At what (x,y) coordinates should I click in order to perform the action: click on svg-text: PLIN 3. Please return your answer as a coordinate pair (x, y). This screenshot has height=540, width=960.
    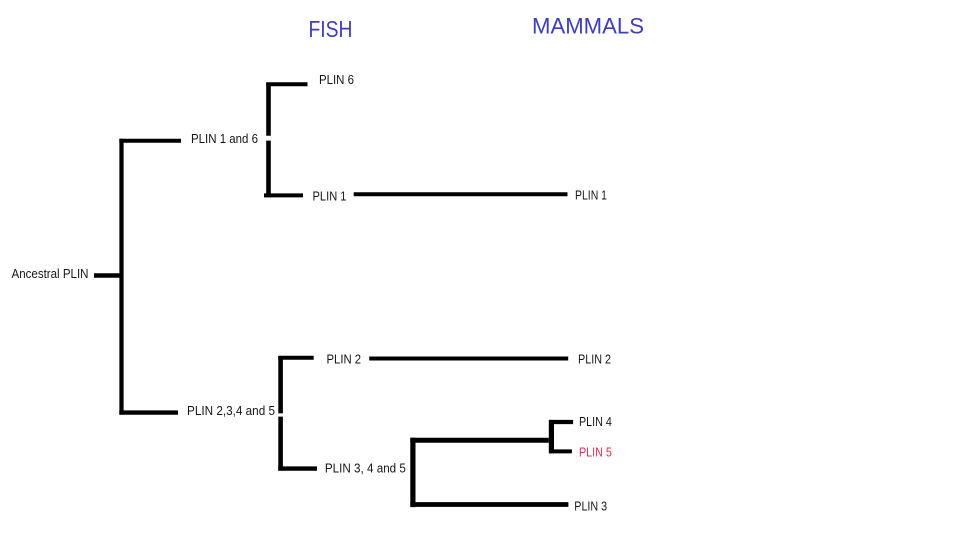
    Looking at the image, I should click on (590, 505).